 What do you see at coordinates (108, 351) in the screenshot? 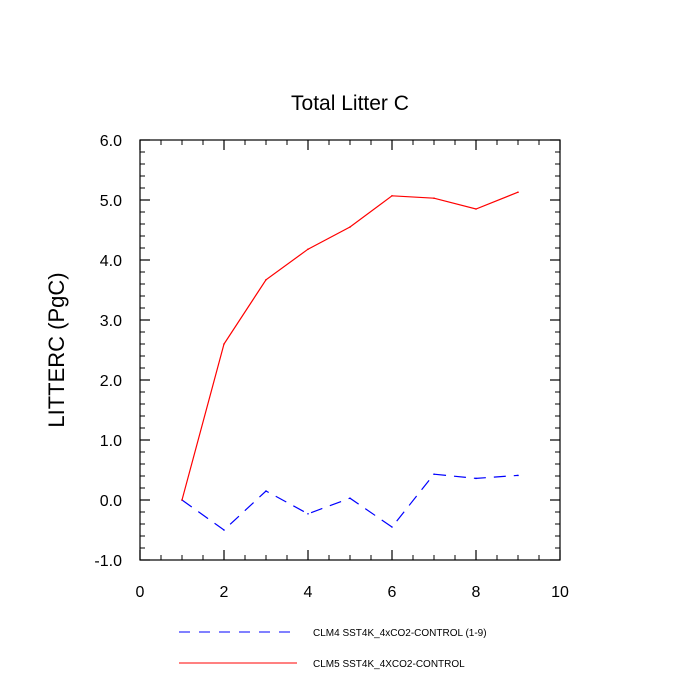
I see `y-tick-labels: -1.0 0.0 1.0 2.0 3.0 4.0 5.0 6.0` at bounding box center [108, 351].